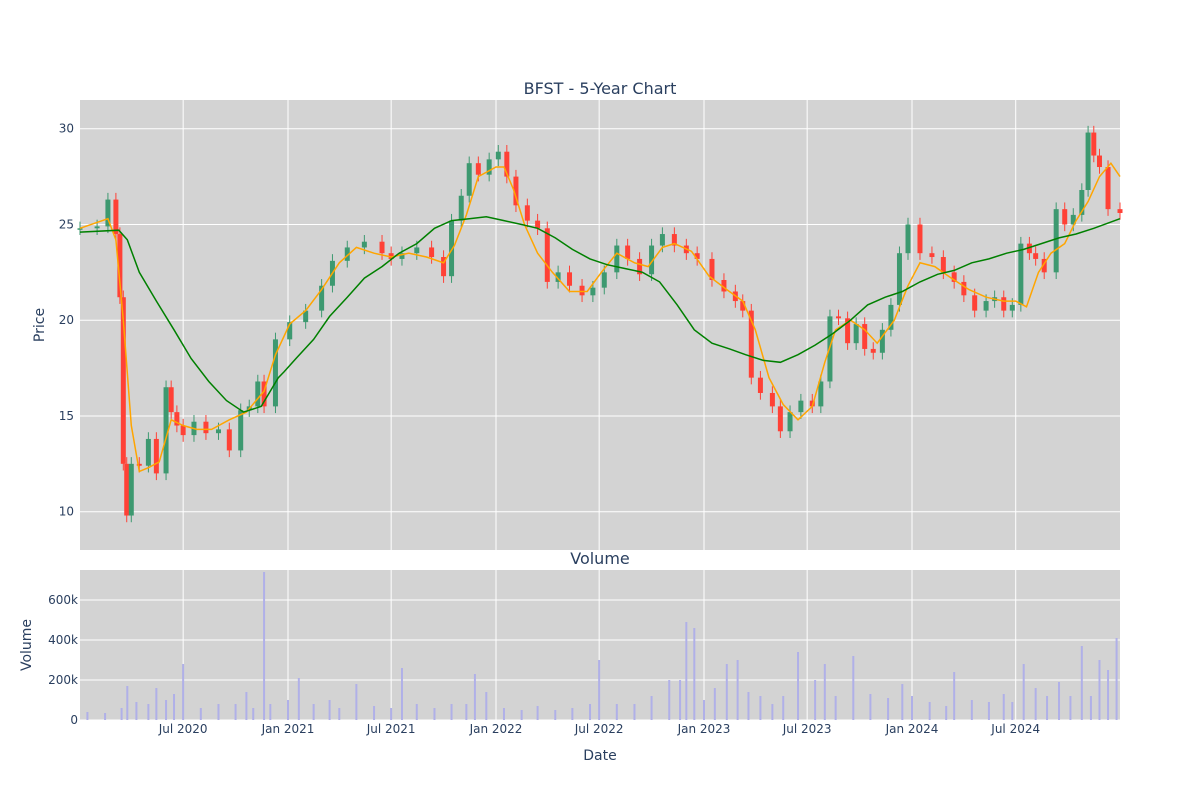  What do you see at coordinates (66, 320) in the screenshot?
I see `price-y-tick-label: 20` at bounding box center [66, 320].